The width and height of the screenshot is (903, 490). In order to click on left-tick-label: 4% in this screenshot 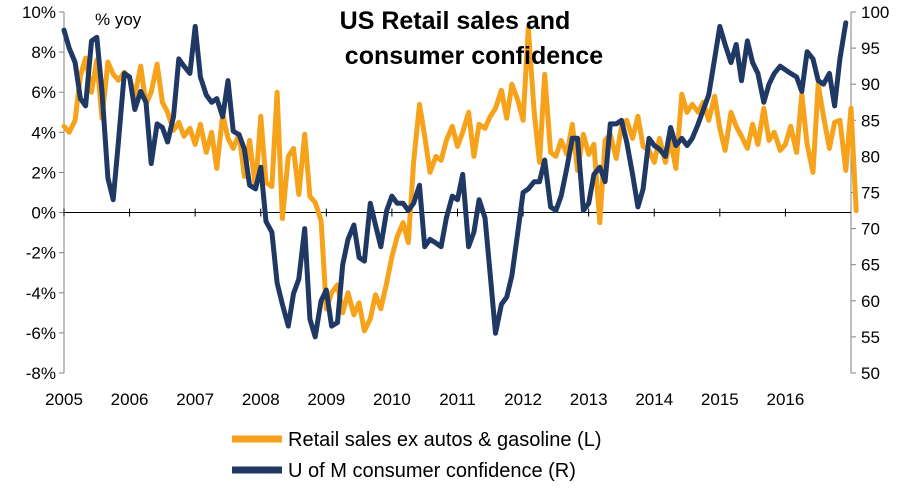, I will do `click(43, 132)`.